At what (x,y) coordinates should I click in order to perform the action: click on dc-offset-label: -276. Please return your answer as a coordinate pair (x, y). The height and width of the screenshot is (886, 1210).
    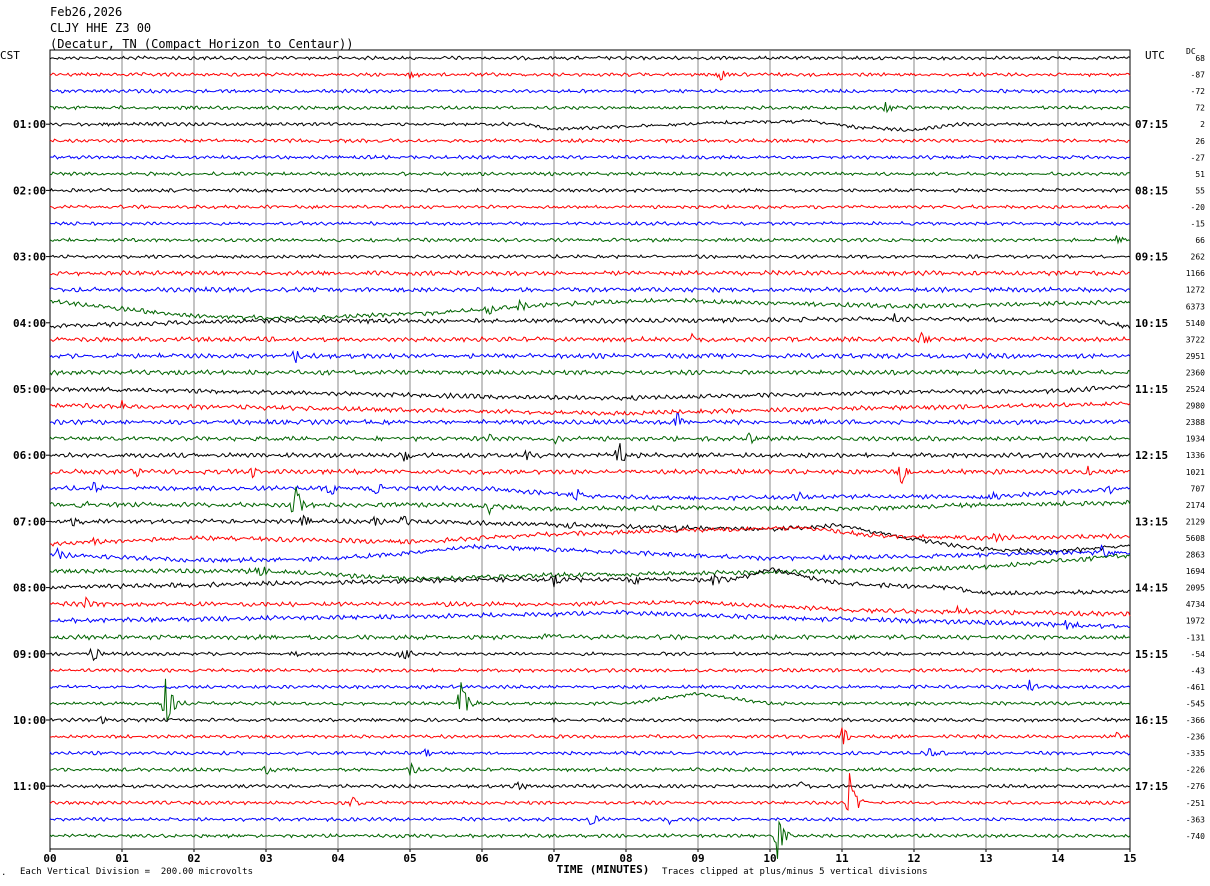
    Looking at the image, I should click on (1195, 786).